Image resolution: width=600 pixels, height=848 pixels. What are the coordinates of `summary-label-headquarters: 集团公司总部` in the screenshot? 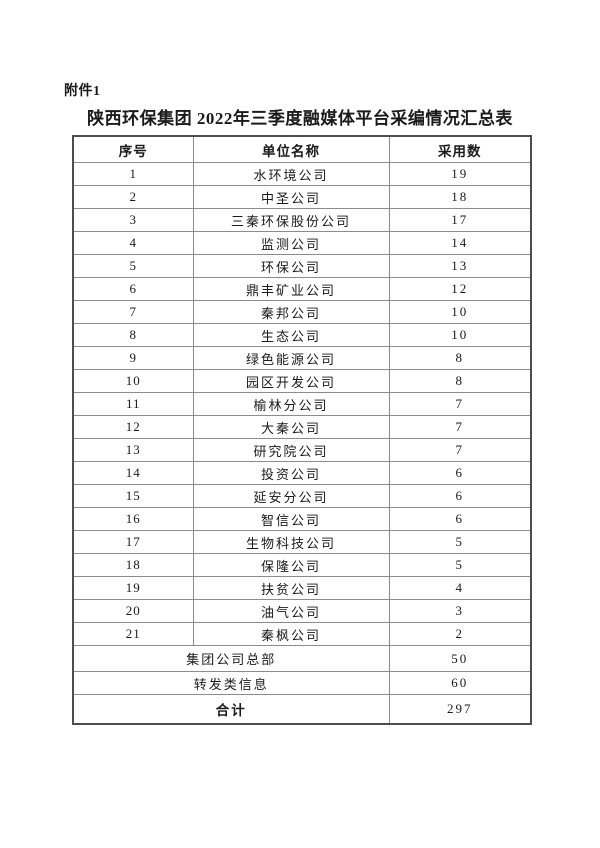 It's located at (231, 658).